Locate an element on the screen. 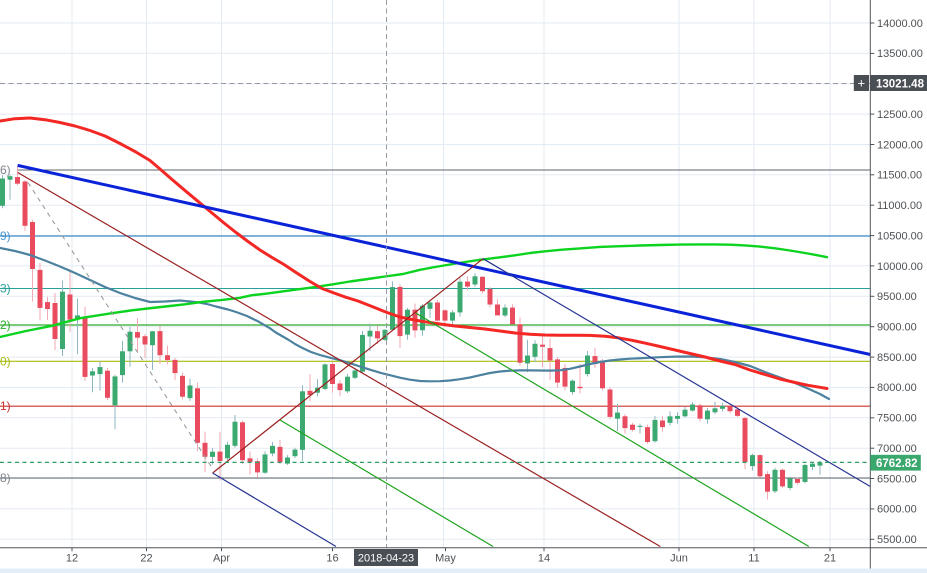  svg-text: 8500.00 is located at coordinates (897, 358).